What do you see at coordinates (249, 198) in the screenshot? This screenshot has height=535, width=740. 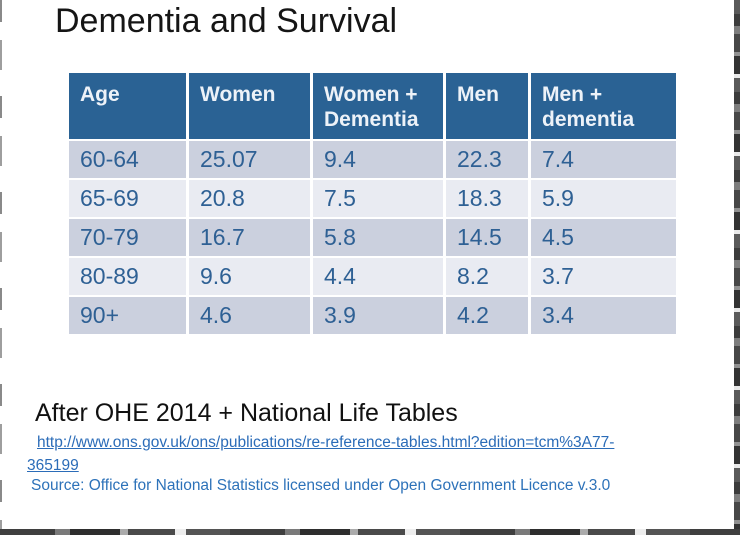 I see `cell-women: 20.8` at bounding box center [249, 198].